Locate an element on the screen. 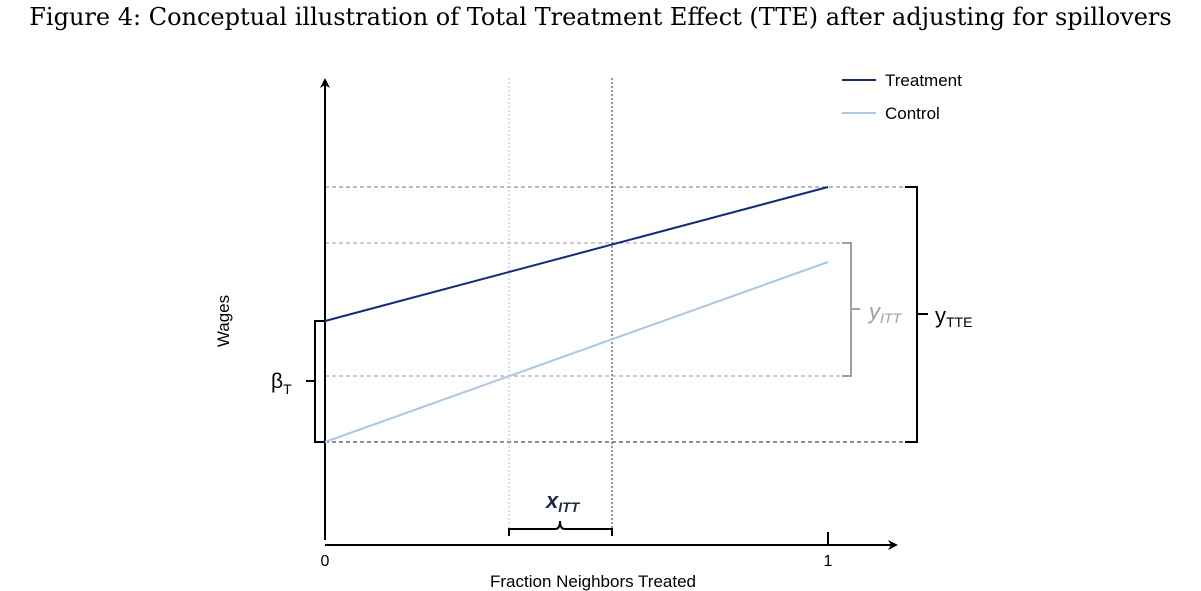 The height and width of the screenshot is (591, 1201). y-itt-label: yITT is located at coordinates (884, 312).